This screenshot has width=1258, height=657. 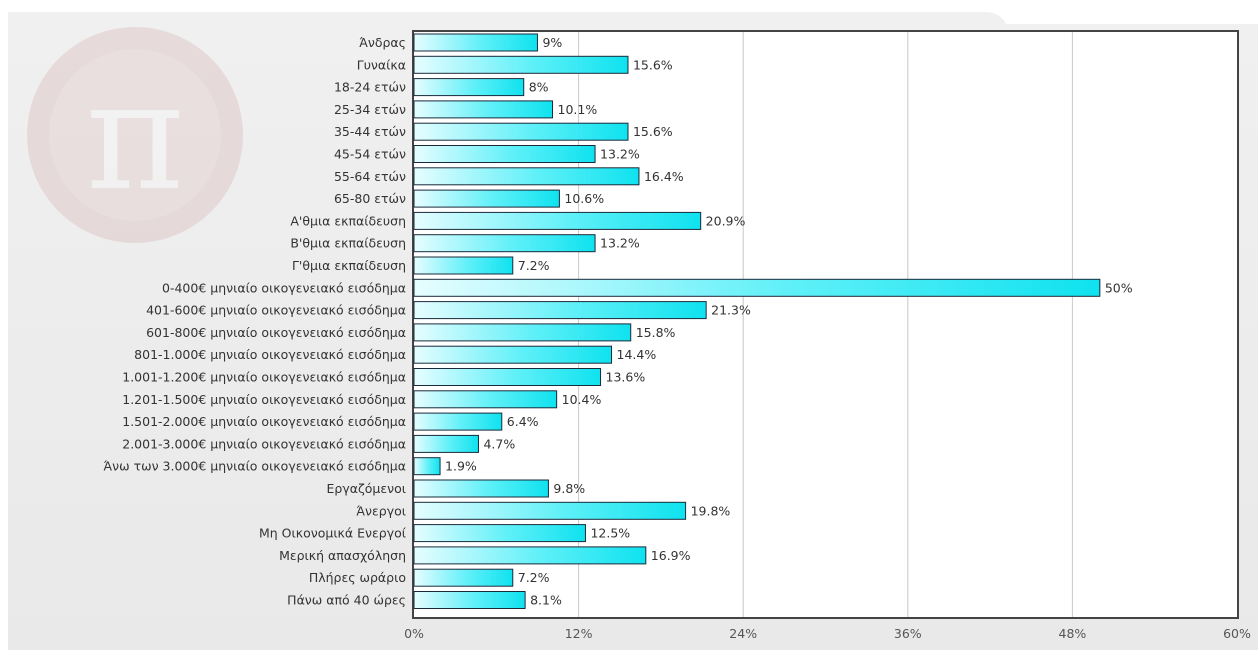 What do you see at coordinates (461, 466) in the screenshot?
I see `data-label: 1.9%` at bounding box center [461, 466].